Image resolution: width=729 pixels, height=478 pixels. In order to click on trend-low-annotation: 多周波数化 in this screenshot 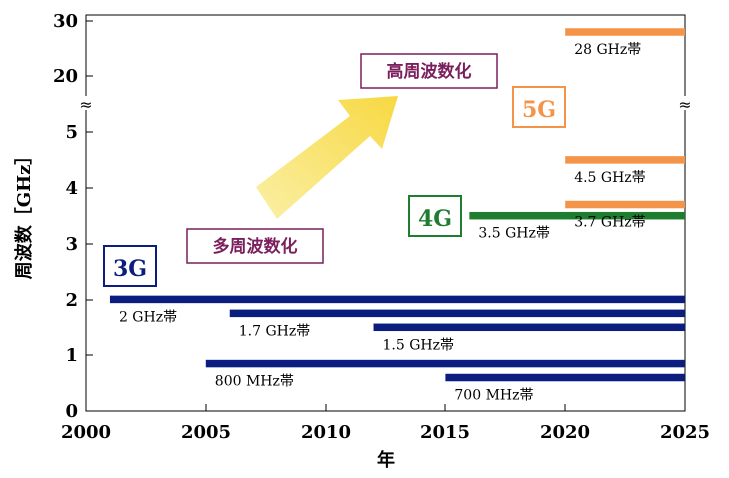, I will do `click(255, 246)`.